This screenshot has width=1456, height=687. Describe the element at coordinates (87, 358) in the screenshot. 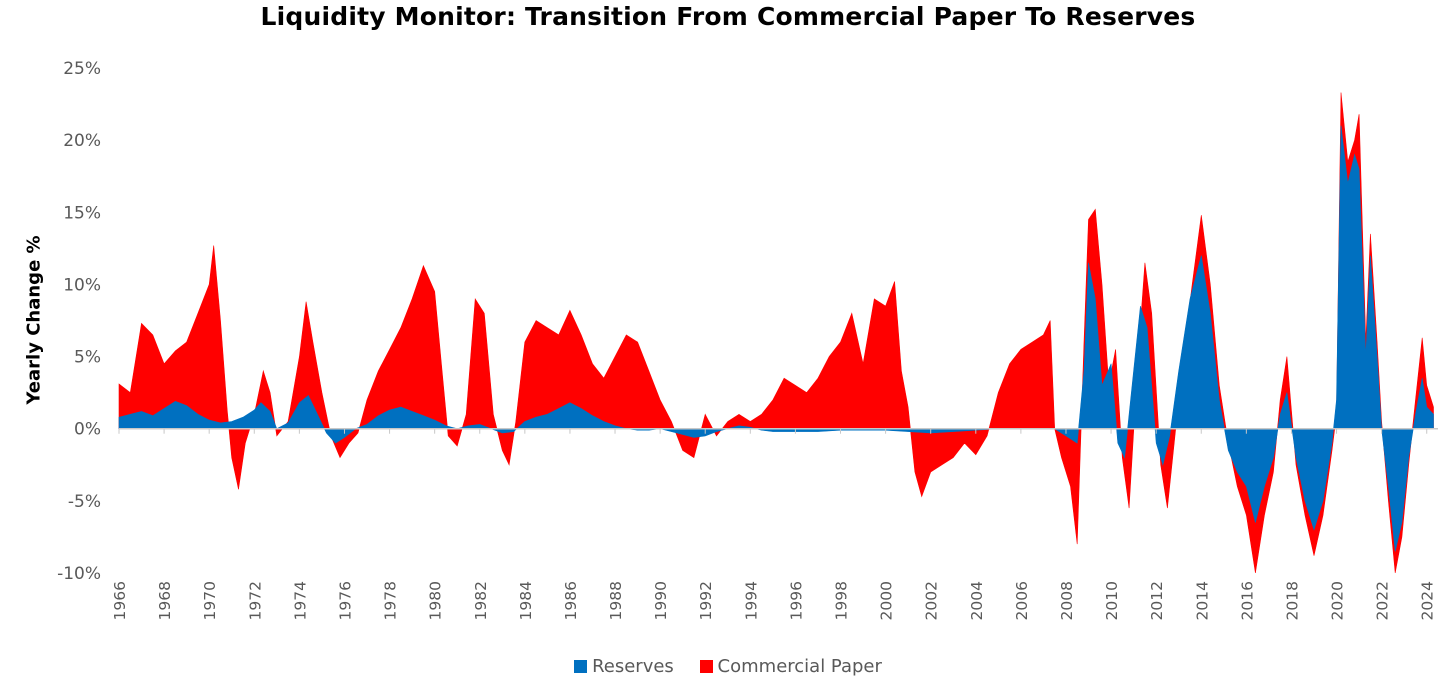

I see `y-tick-label: 5%` at that location.